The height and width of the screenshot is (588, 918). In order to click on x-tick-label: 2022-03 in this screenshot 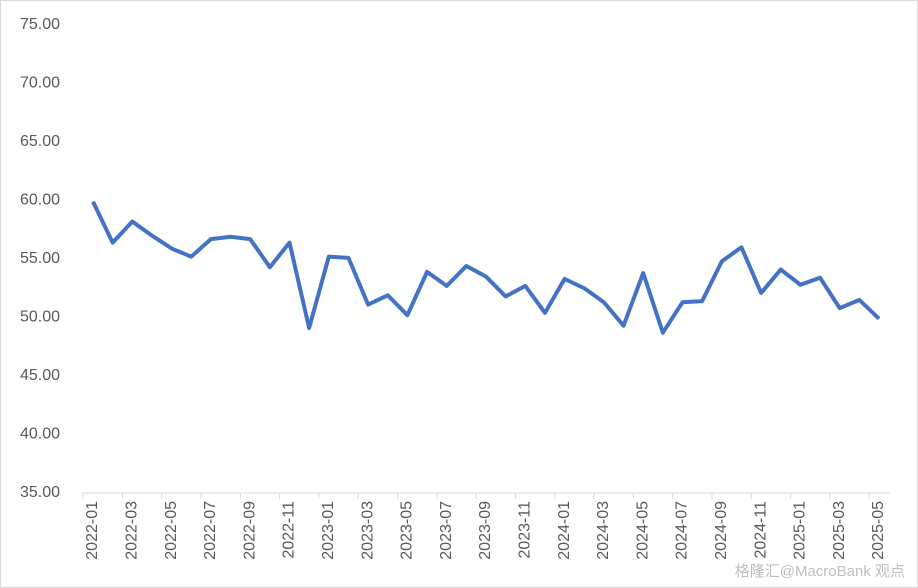, I will do `click(132, 530)`.